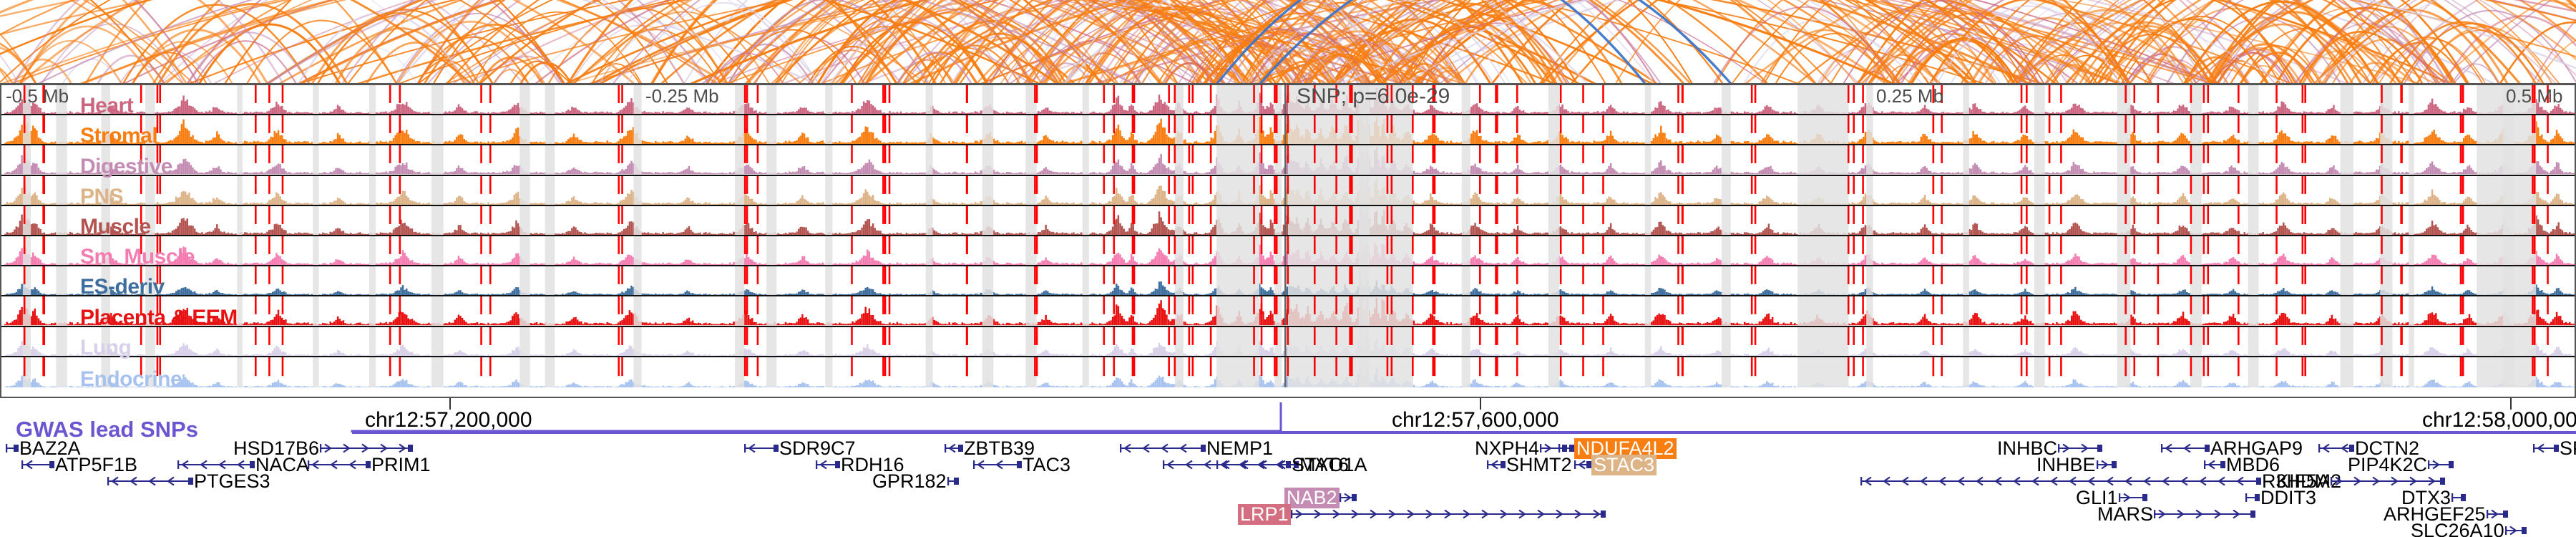  I want to click on gene-label: PIP4K2C, so click(2388, 464).